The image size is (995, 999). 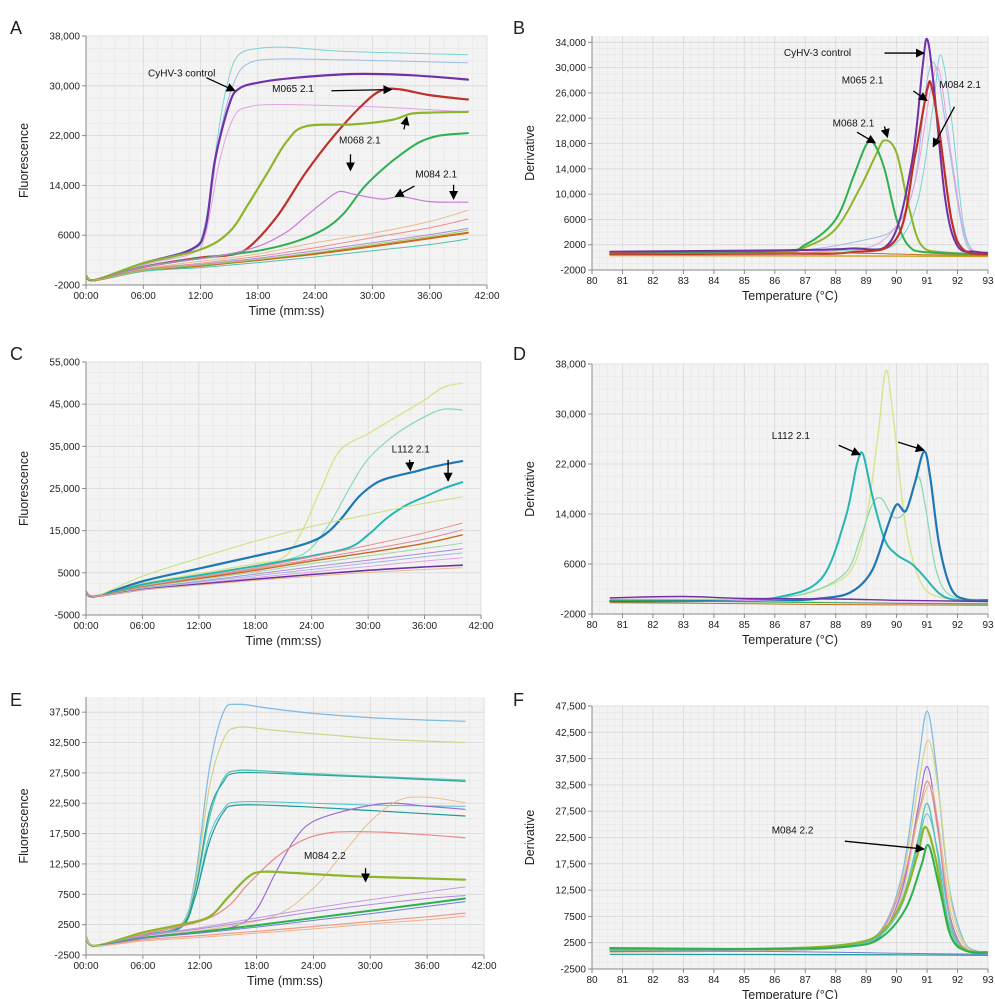 What do you see at coordinates (575, 917) in the screenshot?
I see `y-tick-label: 7500` at bounding box center [575, 917].